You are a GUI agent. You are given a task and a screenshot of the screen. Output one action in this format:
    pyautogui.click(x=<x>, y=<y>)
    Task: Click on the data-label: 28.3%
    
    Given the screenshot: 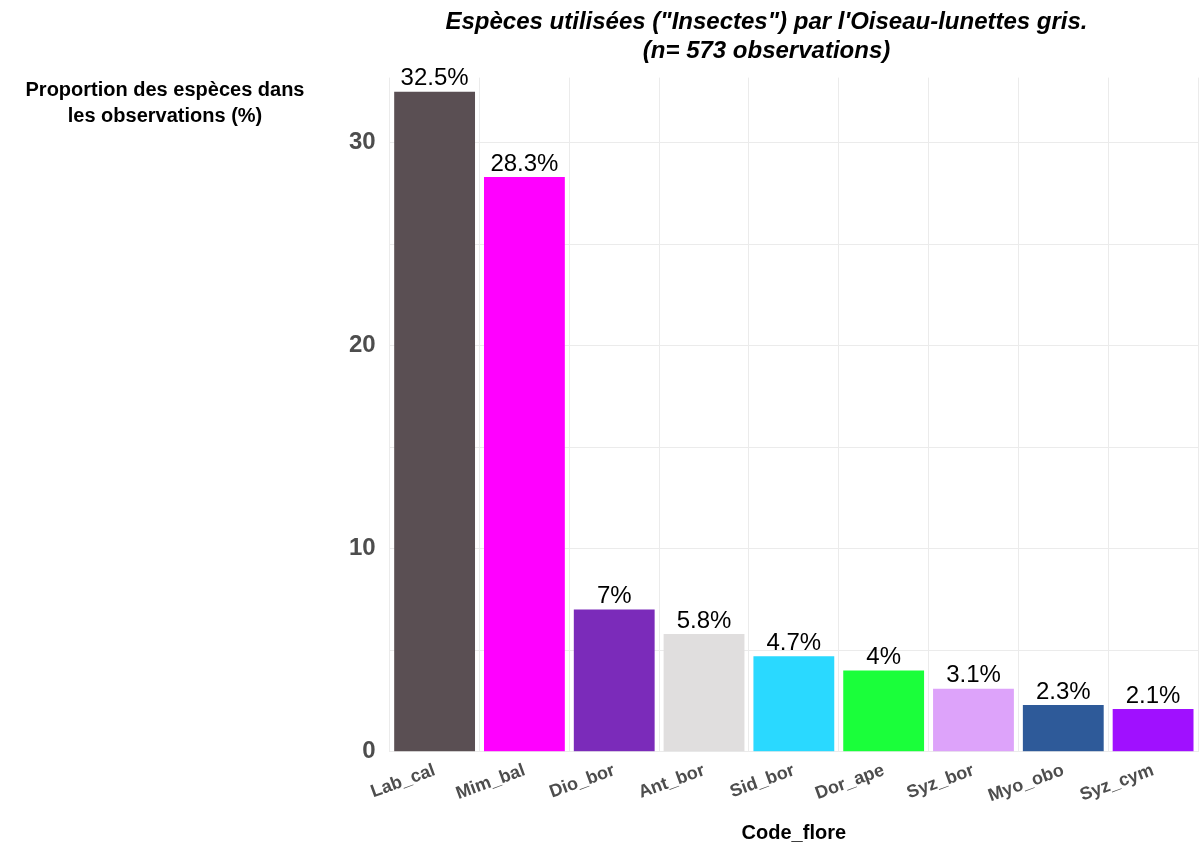 What is the action you would take?
    pyautogui.click(x=524, y=162)
    